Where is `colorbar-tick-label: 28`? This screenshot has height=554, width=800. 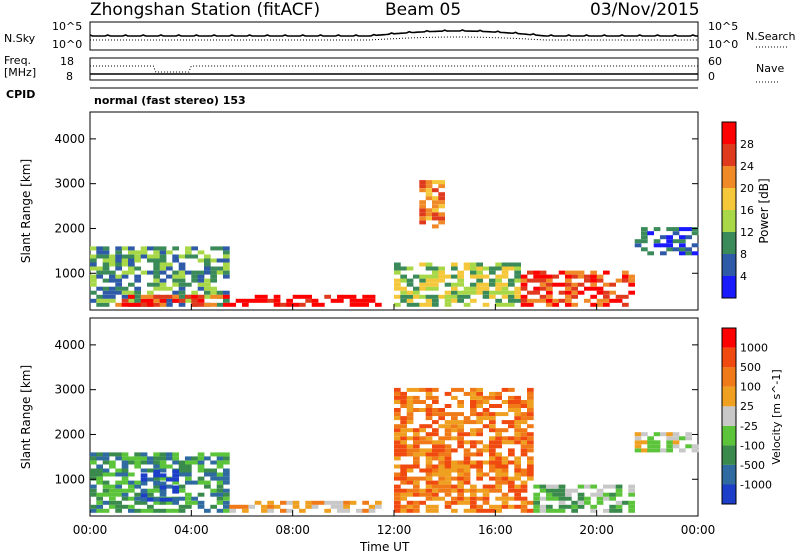
colorbar-tick-label: 28 is located at coordinates (747, 144).